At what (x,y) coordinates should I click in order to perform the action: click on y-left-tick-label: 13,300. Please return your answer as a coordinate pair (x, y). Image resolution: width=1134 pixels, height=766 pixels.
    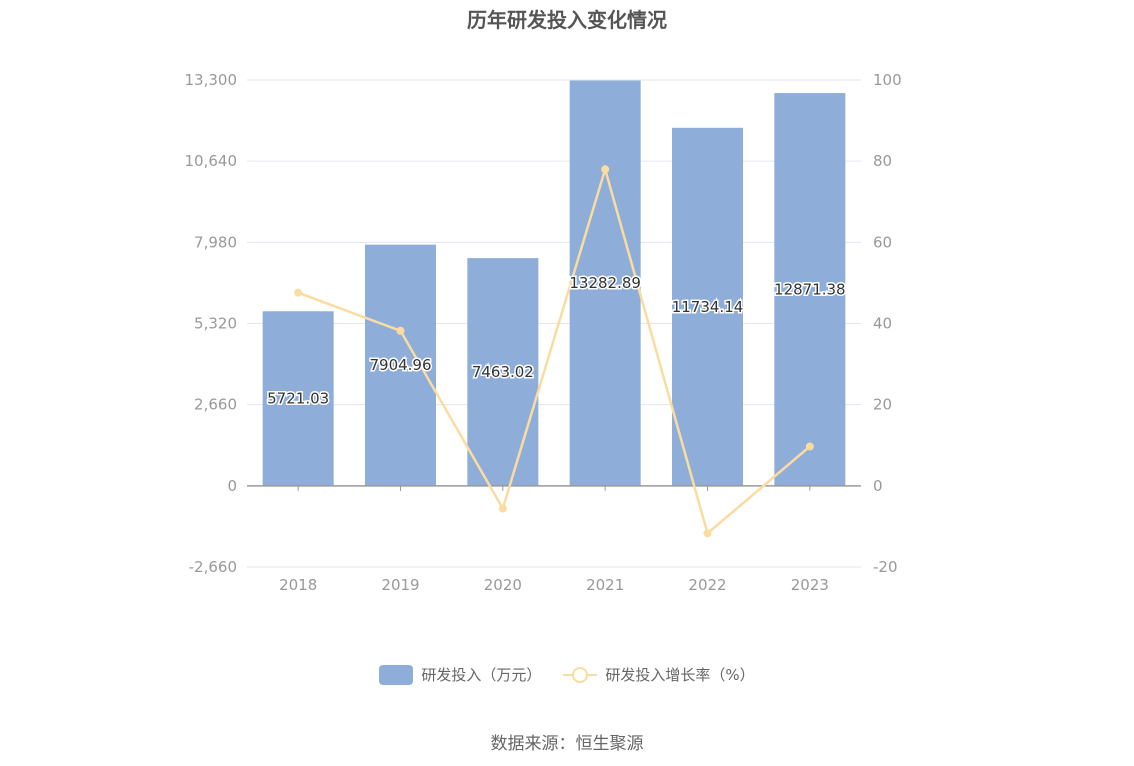
    Looking at the image, I should click on (211, 80).